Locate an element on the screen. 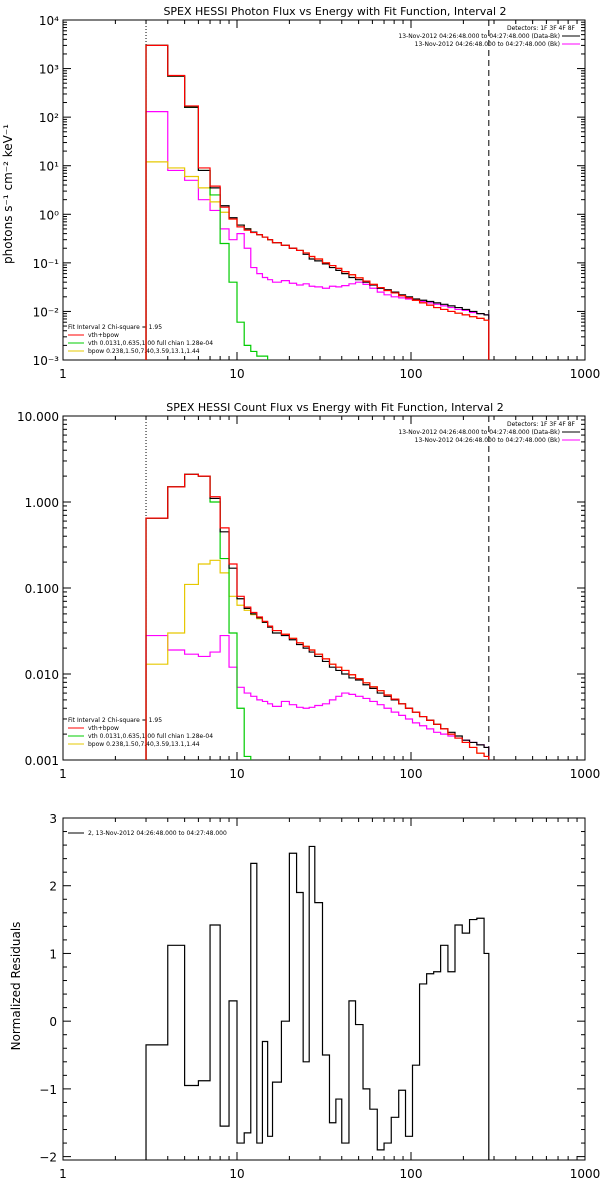 The width and height of the screenshot is (600, 1200). y-tick-label: −1 is located at coordinates (48, 1090).